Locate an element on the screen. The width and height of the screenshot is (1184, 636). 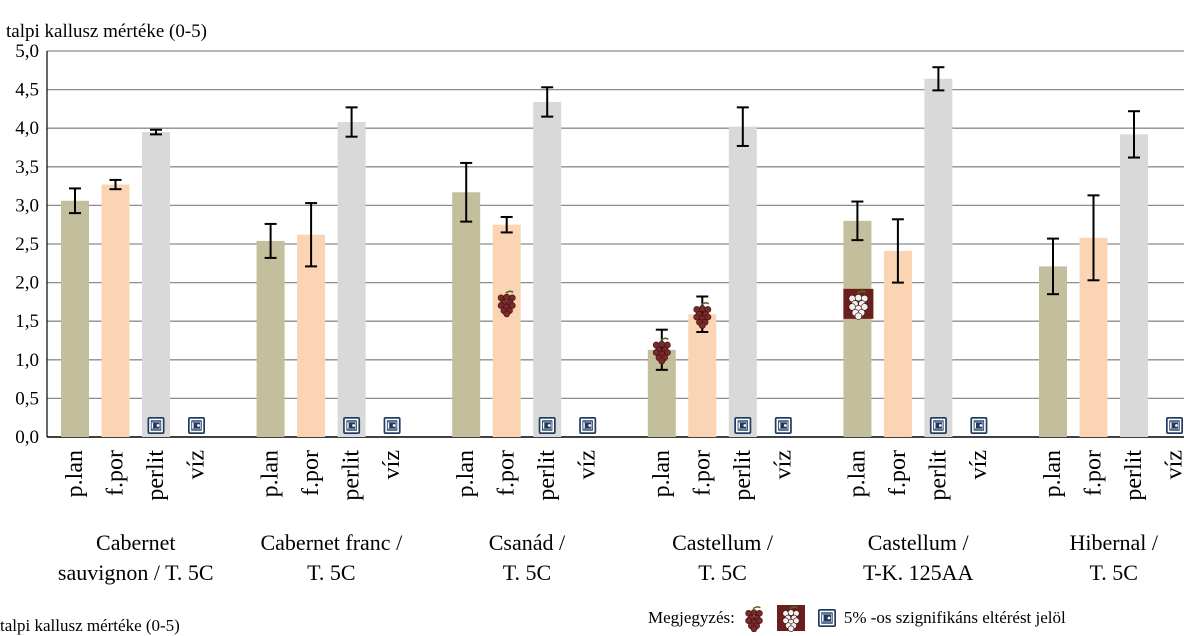
note-text: 5% -os szignifikáns eltérést jelöl is located at coordinates (955, 617).